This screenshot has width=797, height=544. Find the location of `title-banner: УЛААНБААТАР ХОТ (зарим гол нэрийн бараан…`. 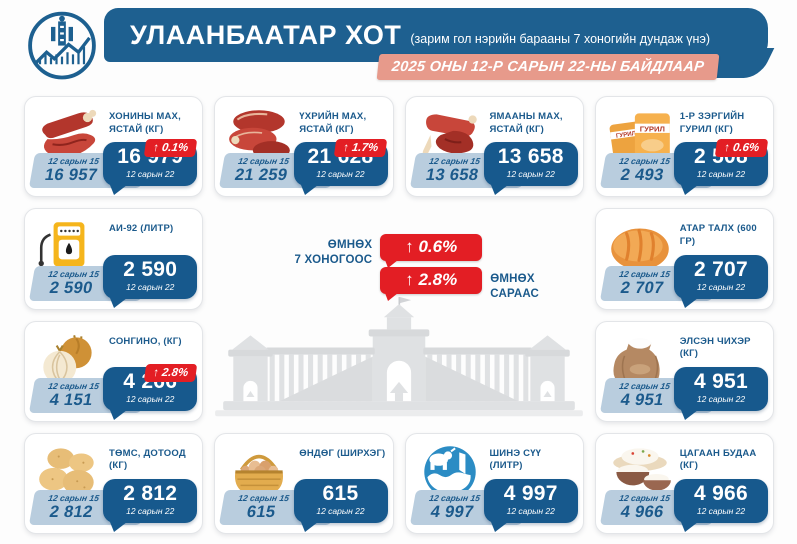

title-banner: УЛААНБААТАР ХОТ (зарим гол нэрийн бараан… is located at coordinates (436, 35).